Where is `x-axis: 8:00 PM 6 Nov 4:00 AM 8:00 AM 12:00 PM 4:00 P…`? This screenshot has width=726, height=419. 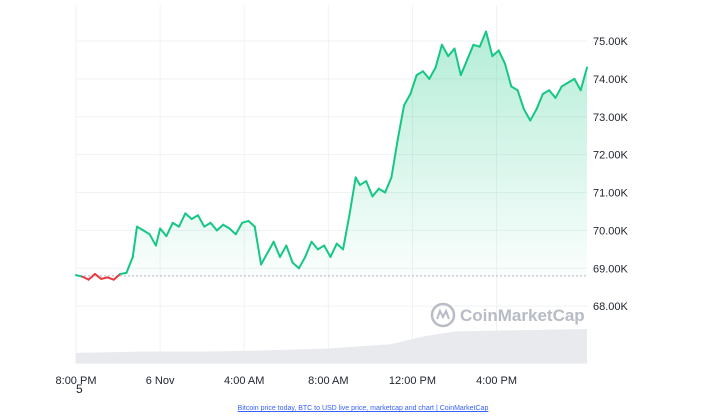
x-axis: 8:00 PM 6 Nov 4:00 AM 8:00 AM 12:00 PM 4:00 P… is located at coordinates (287, 381).